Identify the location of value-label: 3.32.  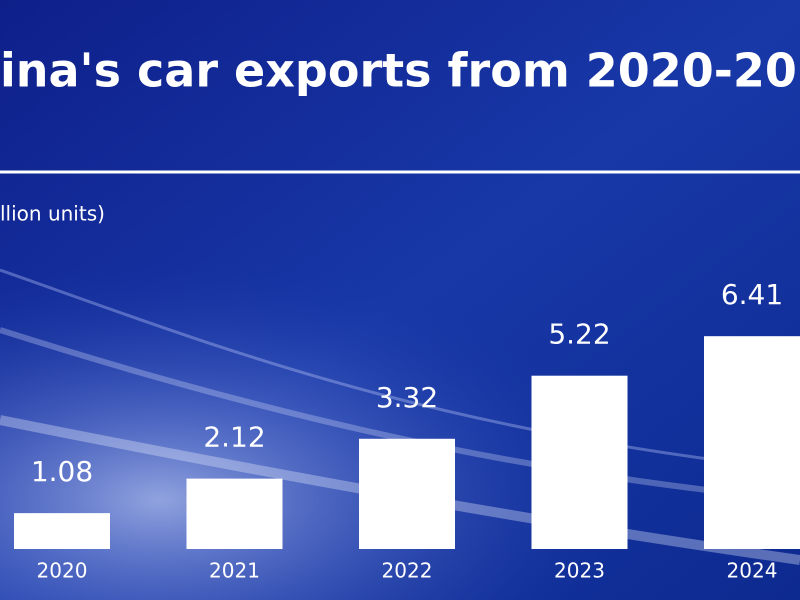
(407, 397).